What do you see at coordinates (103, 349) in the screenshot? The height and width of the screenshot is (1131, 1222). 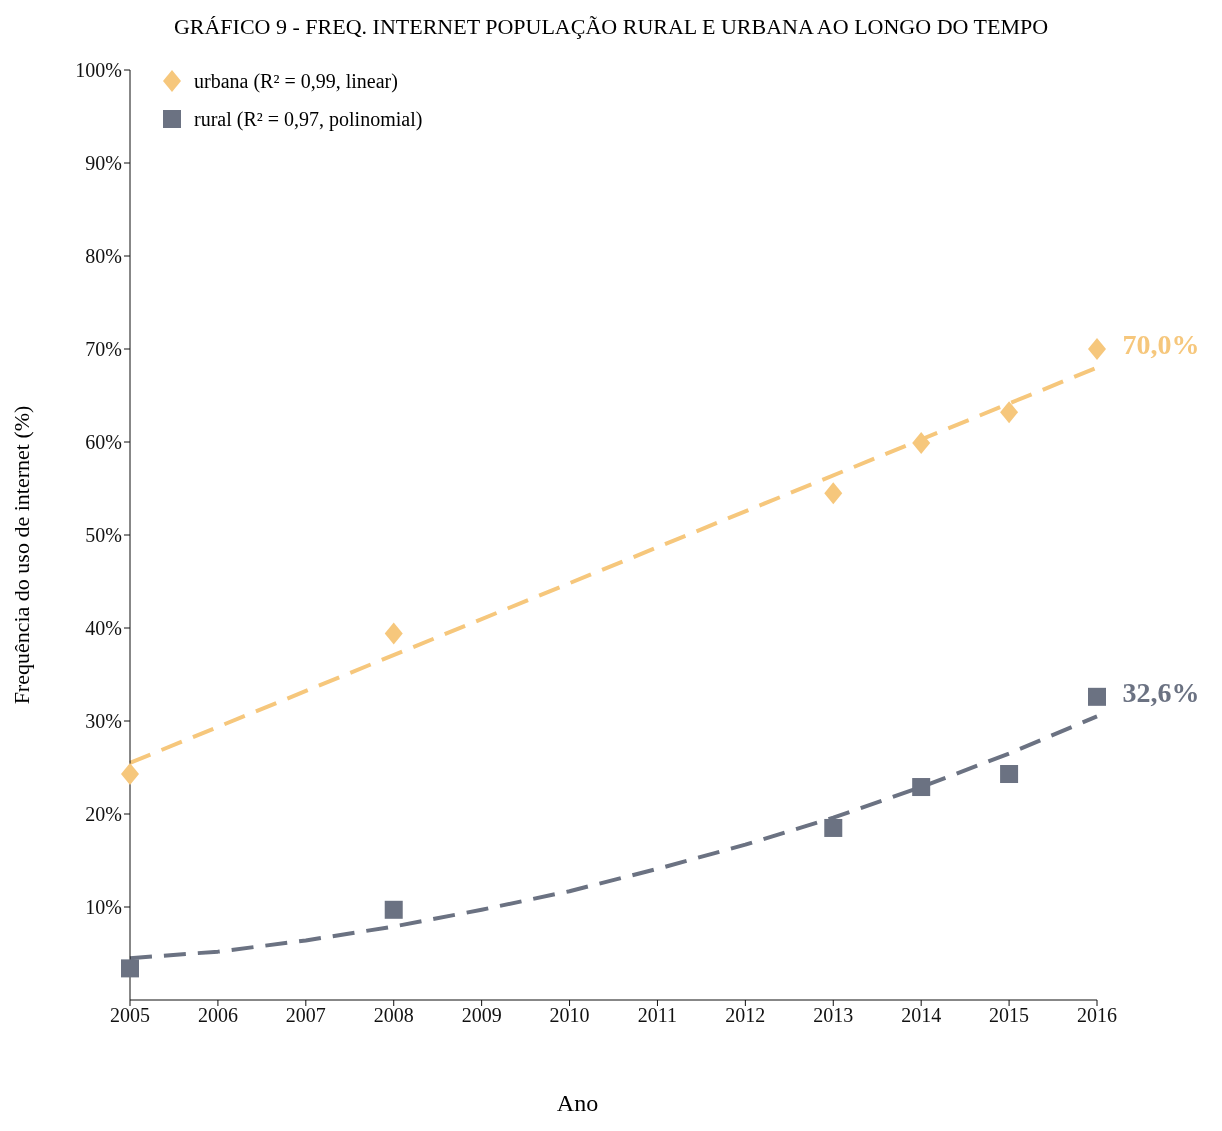 I see `y-tick-label: 70%` at bounding box center [103, 349].